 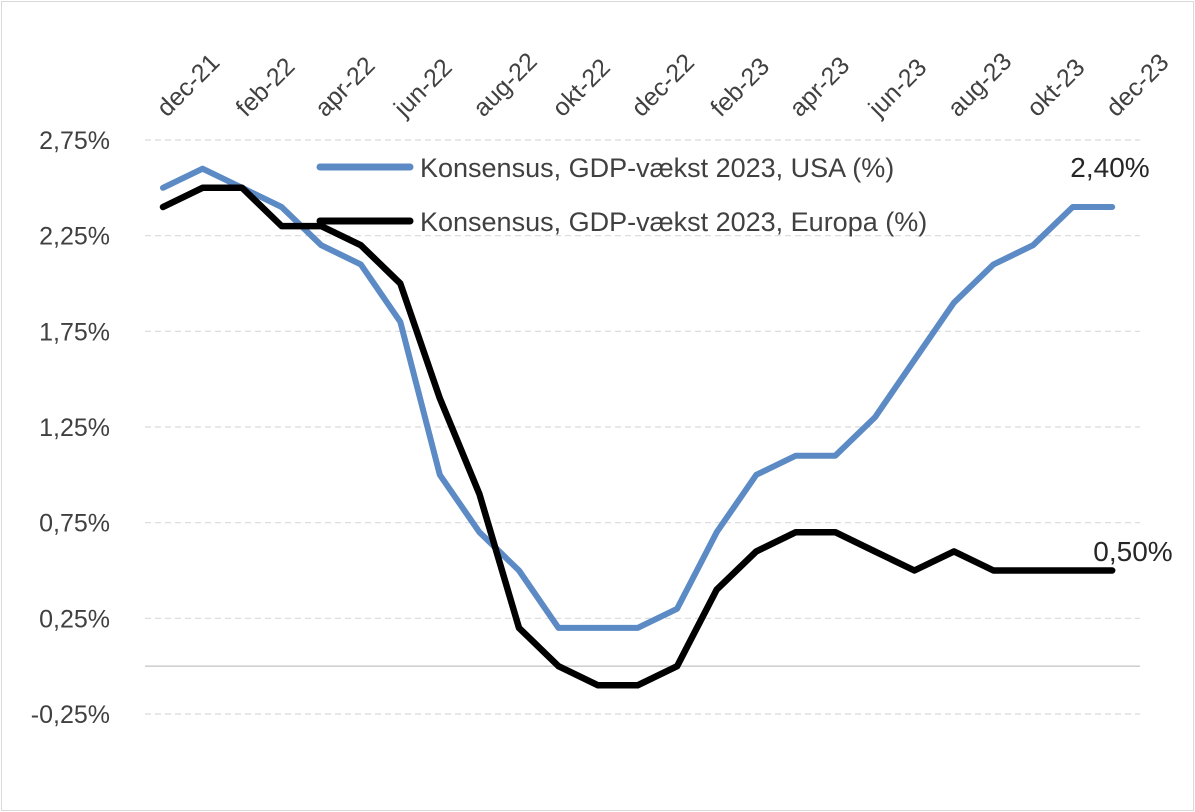 I want to click on y-tick-label: 2,25%, so click(x=74, y=237).